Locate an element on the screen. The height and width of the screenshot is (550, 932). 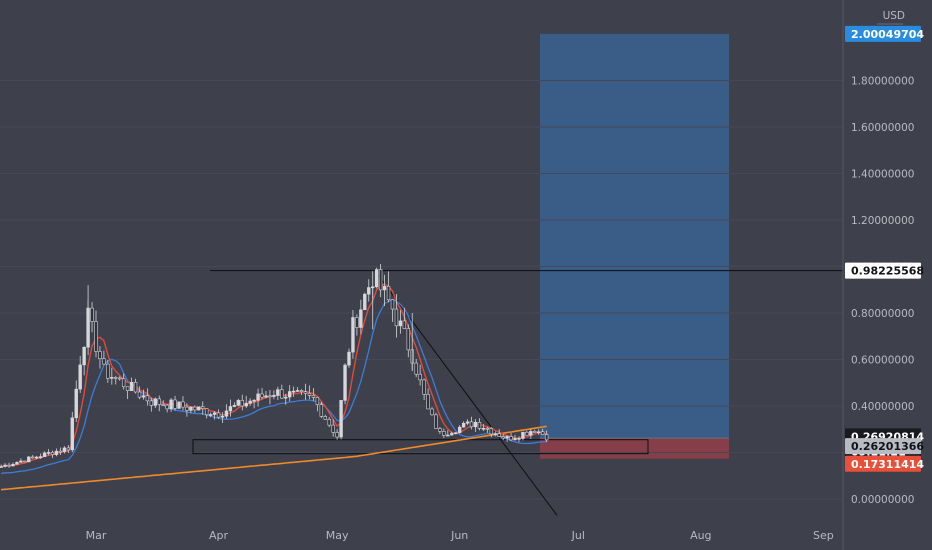
time-axis: Mar Apr May Jun Jul Aug Sep is located at coordinates (460, 535).